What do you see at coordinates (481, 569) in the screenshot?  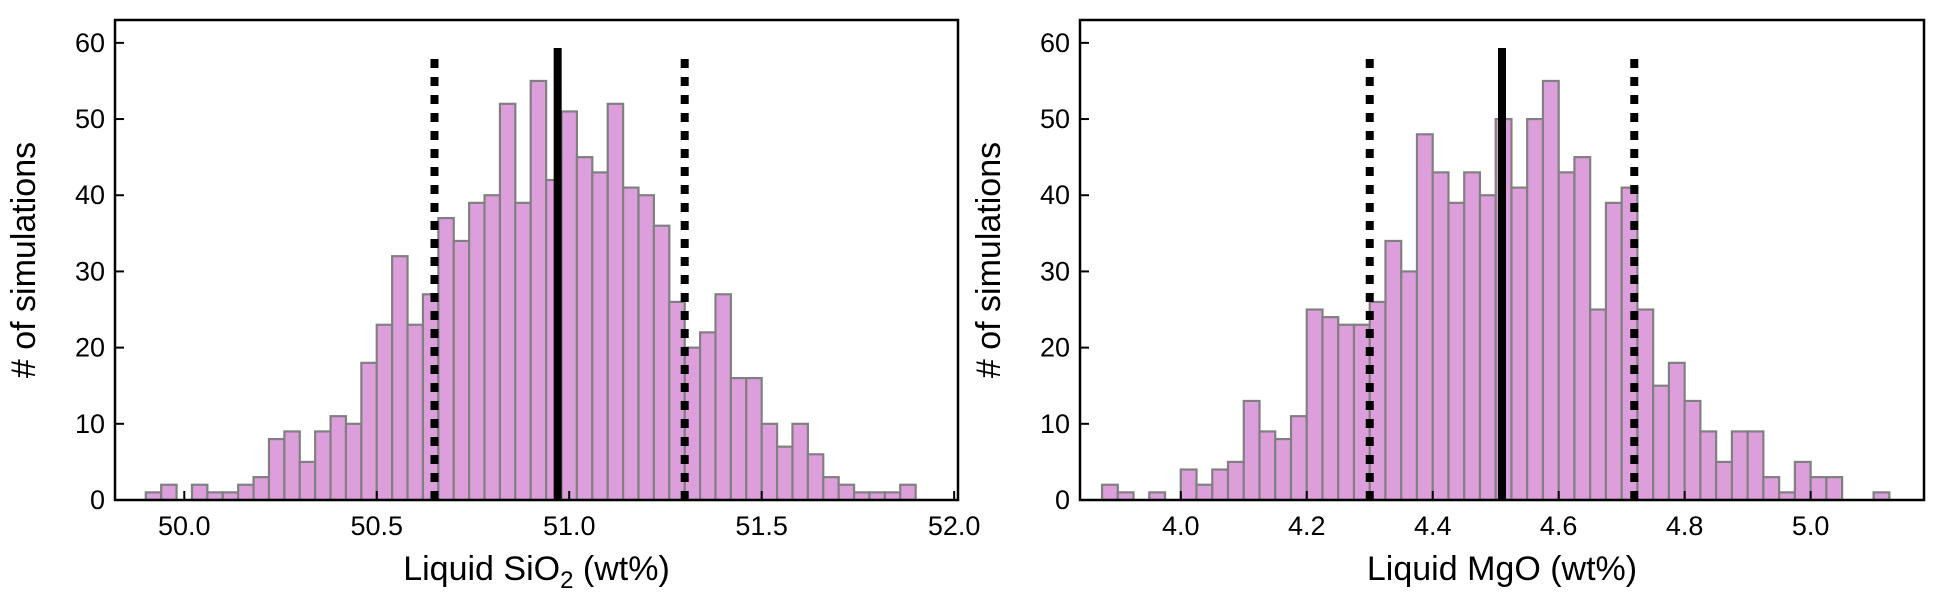 I see `x-axis-label-main: Liquid SiO` at bounding box center [481, 569].